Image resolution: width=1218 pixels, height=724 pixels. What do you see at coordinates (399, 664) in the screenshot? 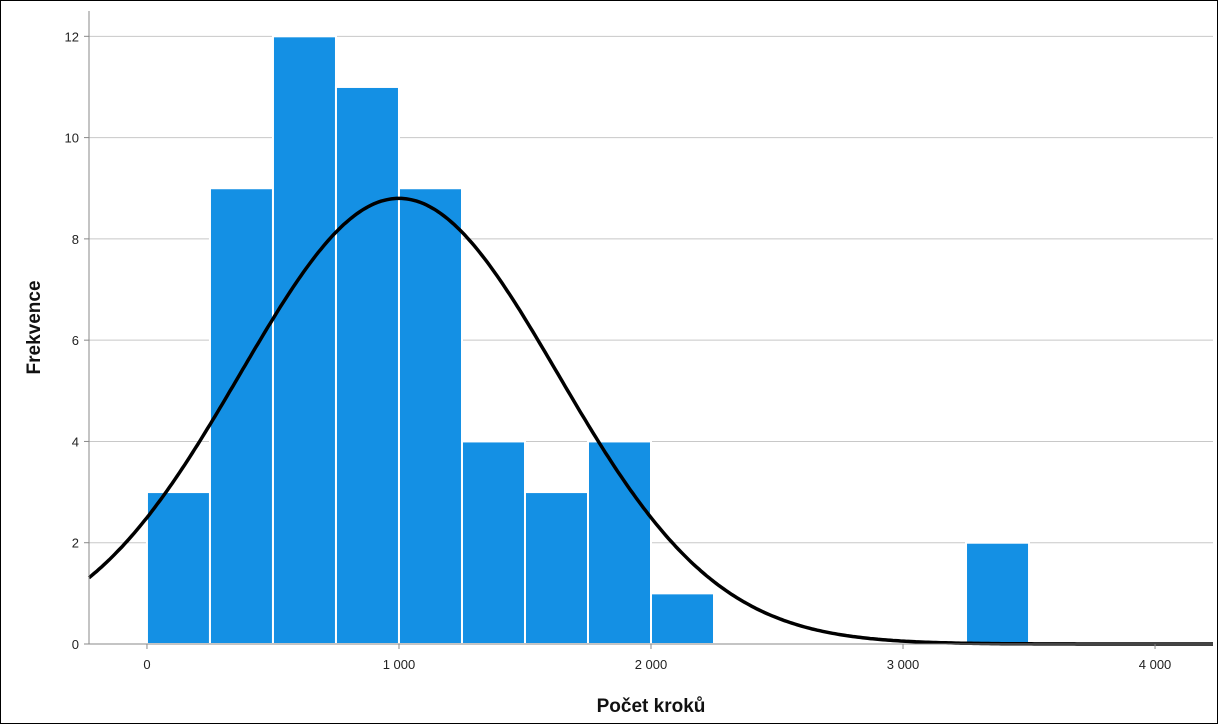
I see `x-tick-label-1000: 1 000` at bounding box center [399, 664].